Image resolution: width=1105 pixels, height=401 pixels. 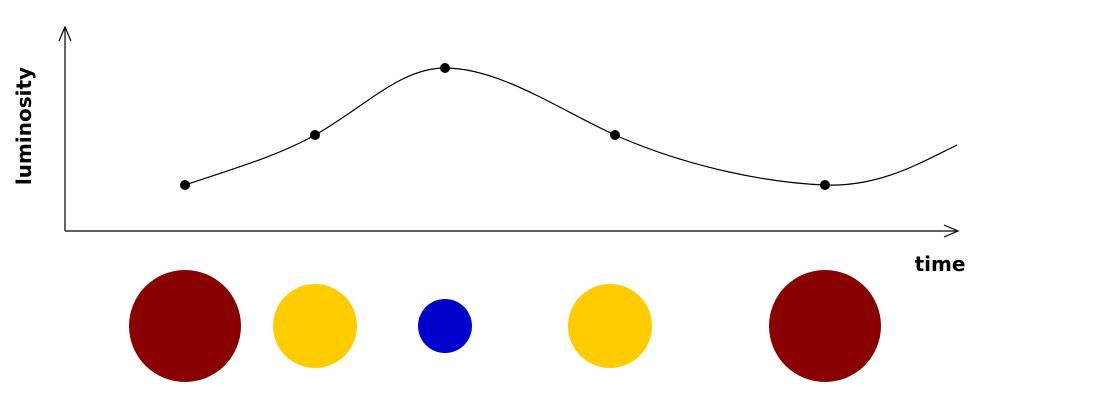 What do you see at coordinates (445, 326) in the screenshot?
I see `star-blue-small` at bounding box center [445, 326].